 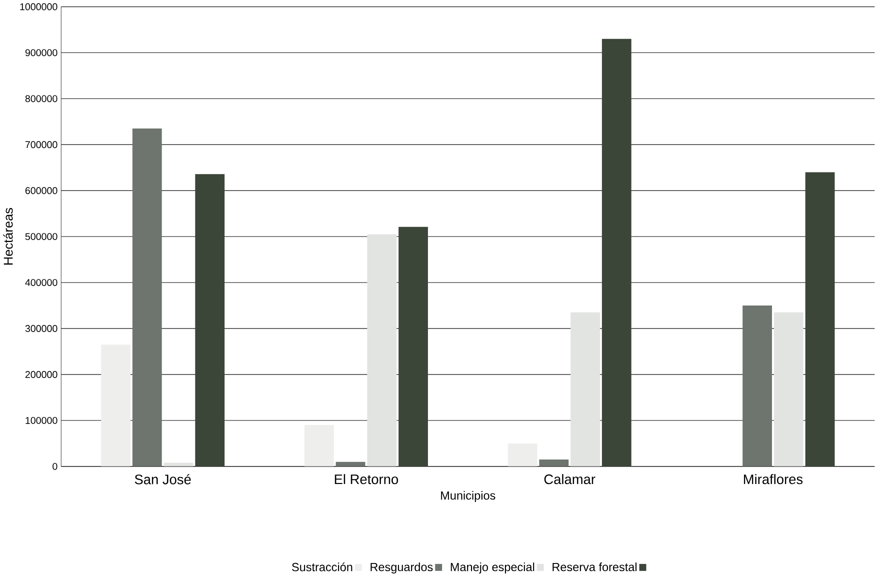 I want to click on y-tick-label: 0, so click(x=55, y=466).